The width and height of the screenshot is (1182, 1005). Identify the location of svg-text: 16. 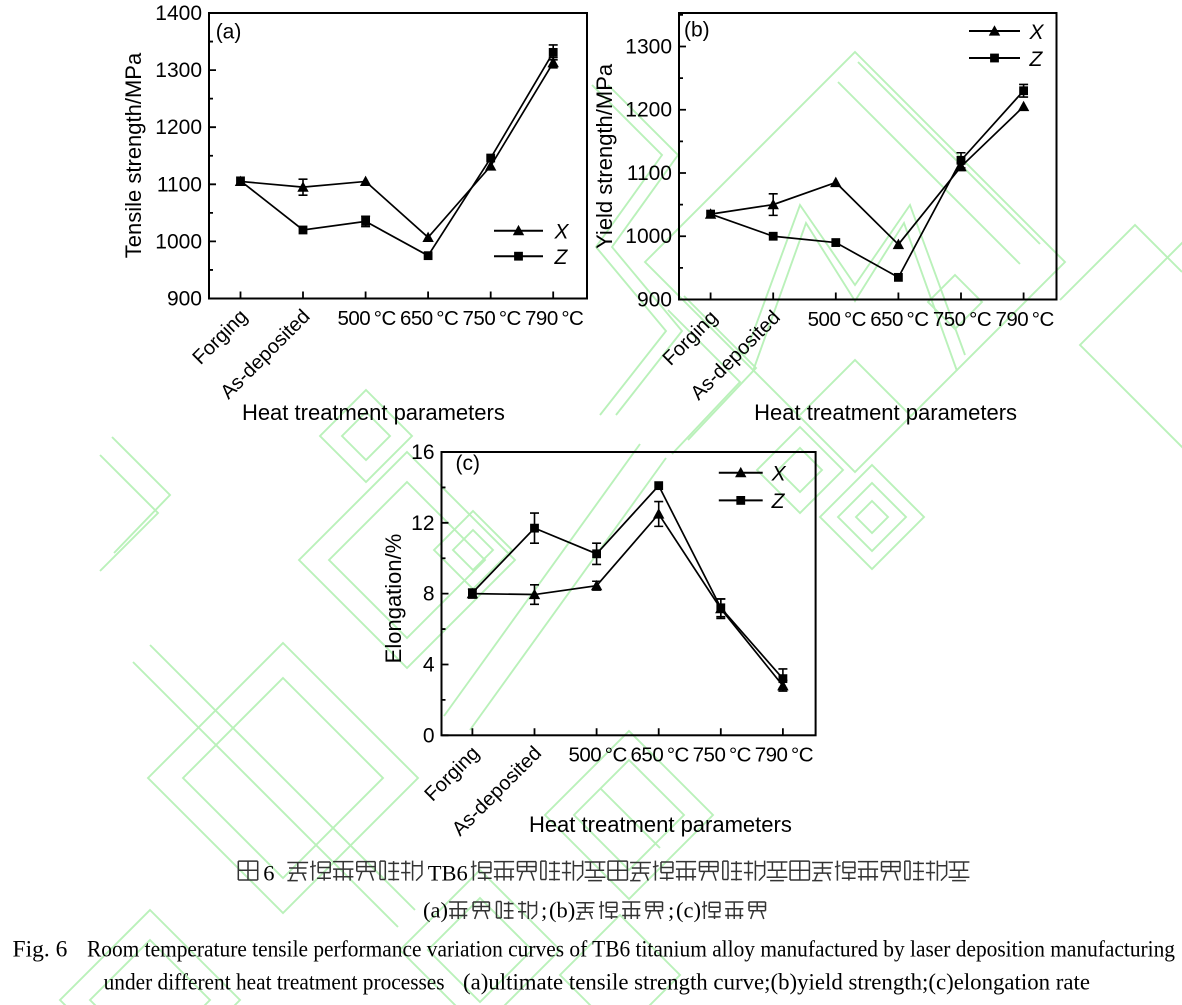
(422, 452).